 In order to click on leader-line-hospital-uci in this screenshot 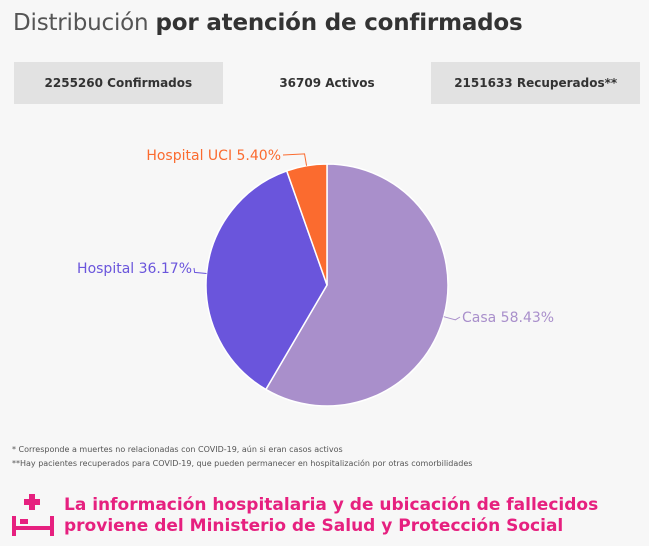, I will do `click(295, 159)`.